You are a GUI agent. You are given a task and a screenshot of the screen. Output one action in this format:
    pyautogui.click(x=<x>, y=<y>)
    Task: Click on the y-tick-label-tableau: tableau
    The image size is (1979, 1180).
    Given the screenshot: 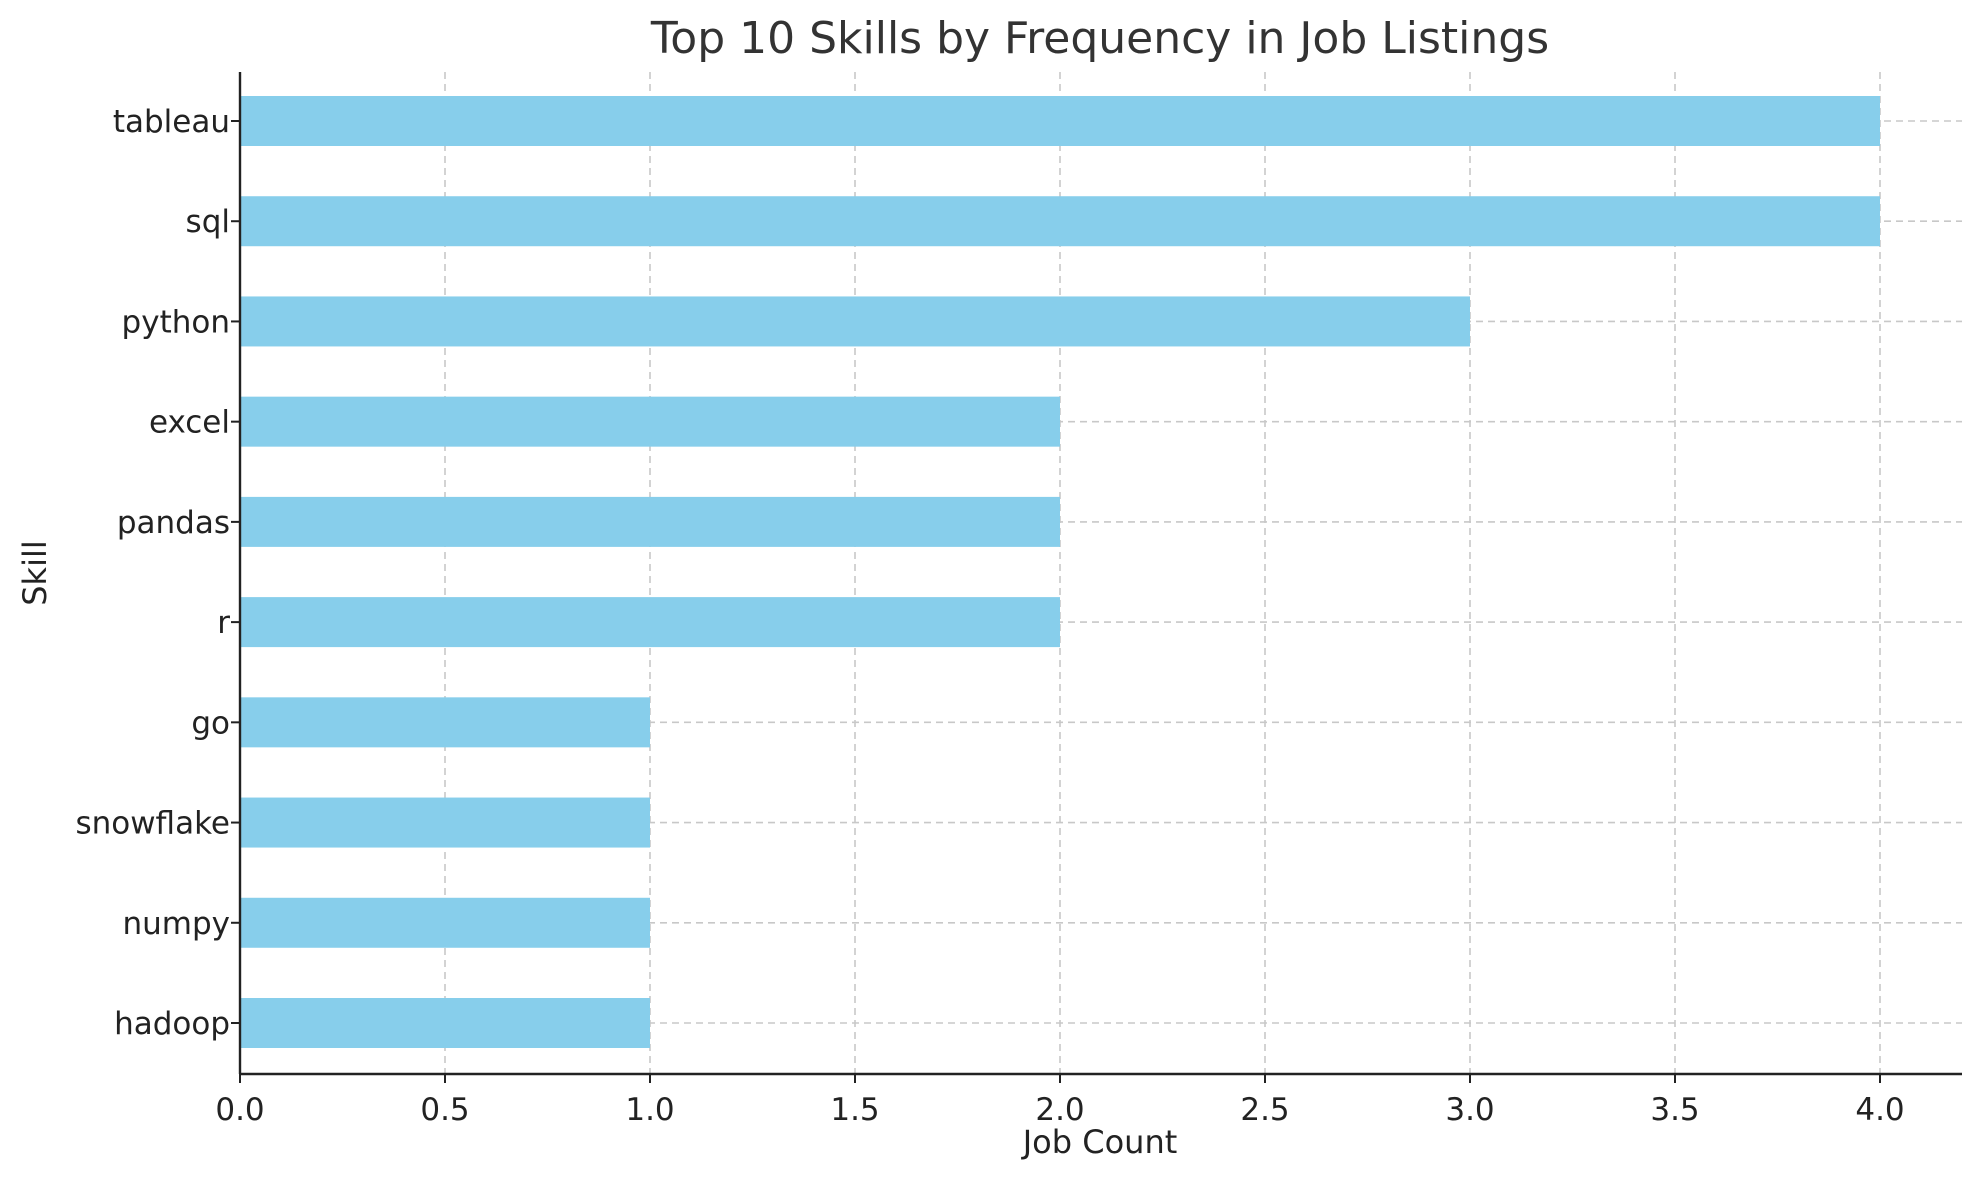 What is the action you would take?
    pyautogui.click(x=171, y=122)
    